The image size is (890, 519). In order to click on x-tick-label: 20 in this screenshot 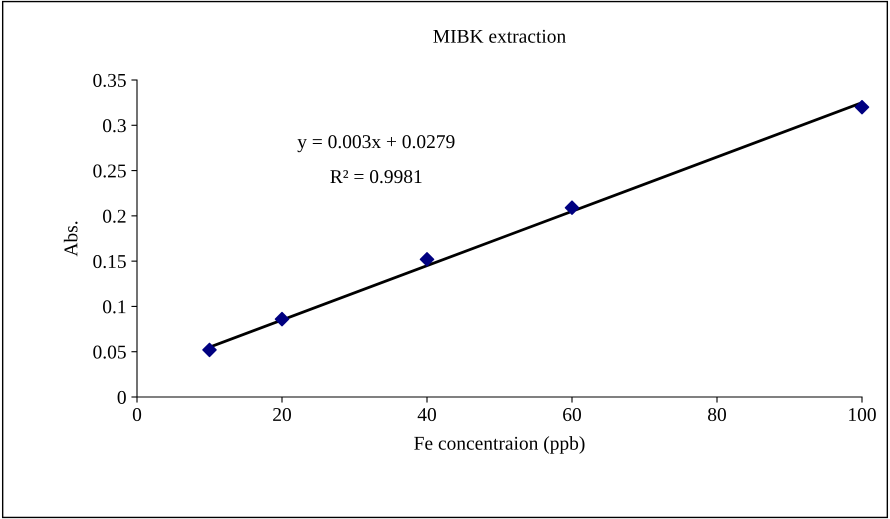, I will do `click(282, 415)`.